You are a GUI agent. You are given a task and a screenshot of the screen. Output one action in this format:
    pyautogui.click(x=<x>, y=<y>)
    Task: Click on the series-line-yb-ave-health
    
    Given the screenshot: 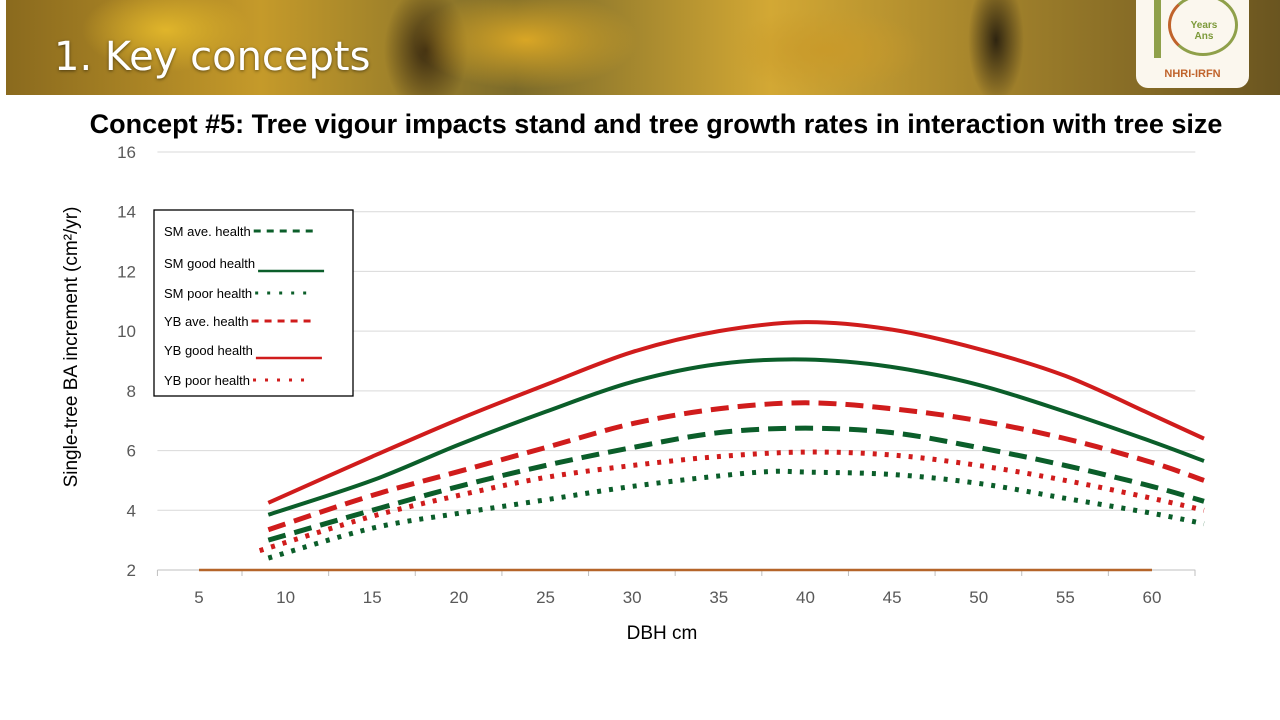 What is the action you would take?
    pyautogui.click(x=736, y=466)
    